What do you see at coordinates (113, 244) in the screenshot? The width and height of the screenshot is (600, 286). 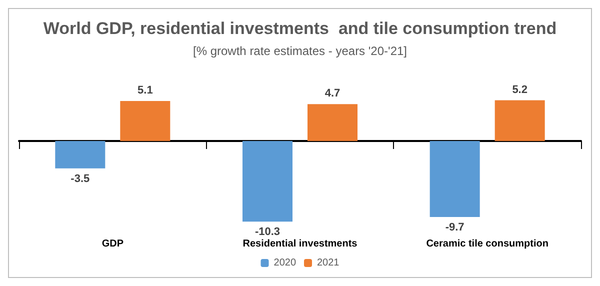 I see `x-tick-label: GDP` at bounding box center [113, 244].